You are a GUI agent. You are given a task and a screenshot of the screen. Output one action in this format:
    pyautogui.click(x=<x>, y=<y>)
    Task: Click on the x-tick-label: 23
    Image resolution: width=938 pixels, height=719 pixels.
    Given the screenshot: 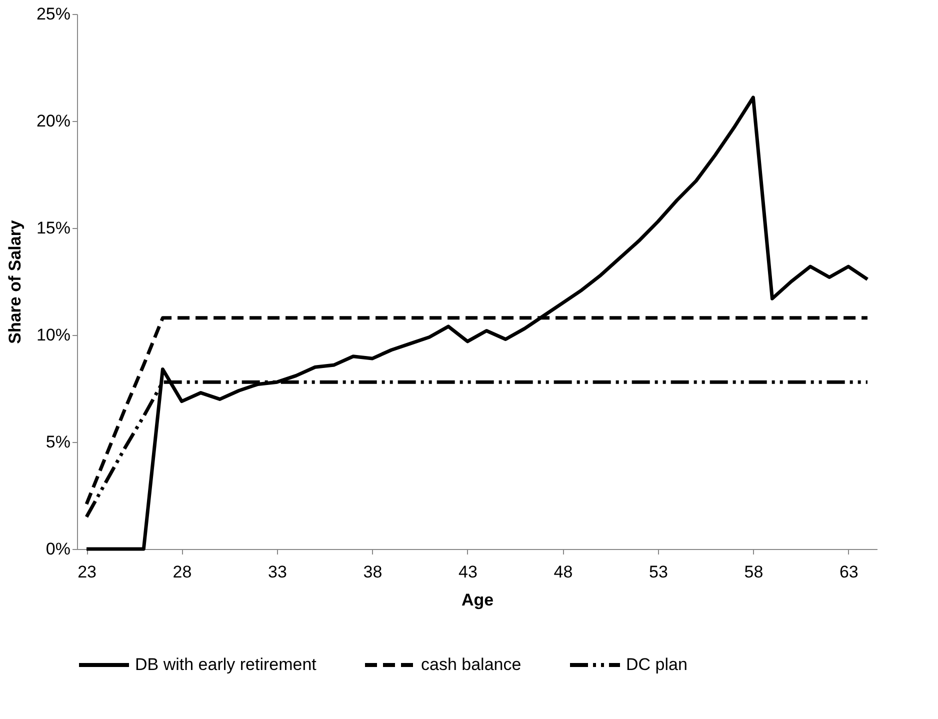 What is the action you would take?
    pyautogui.click(x=87, y=572)
    